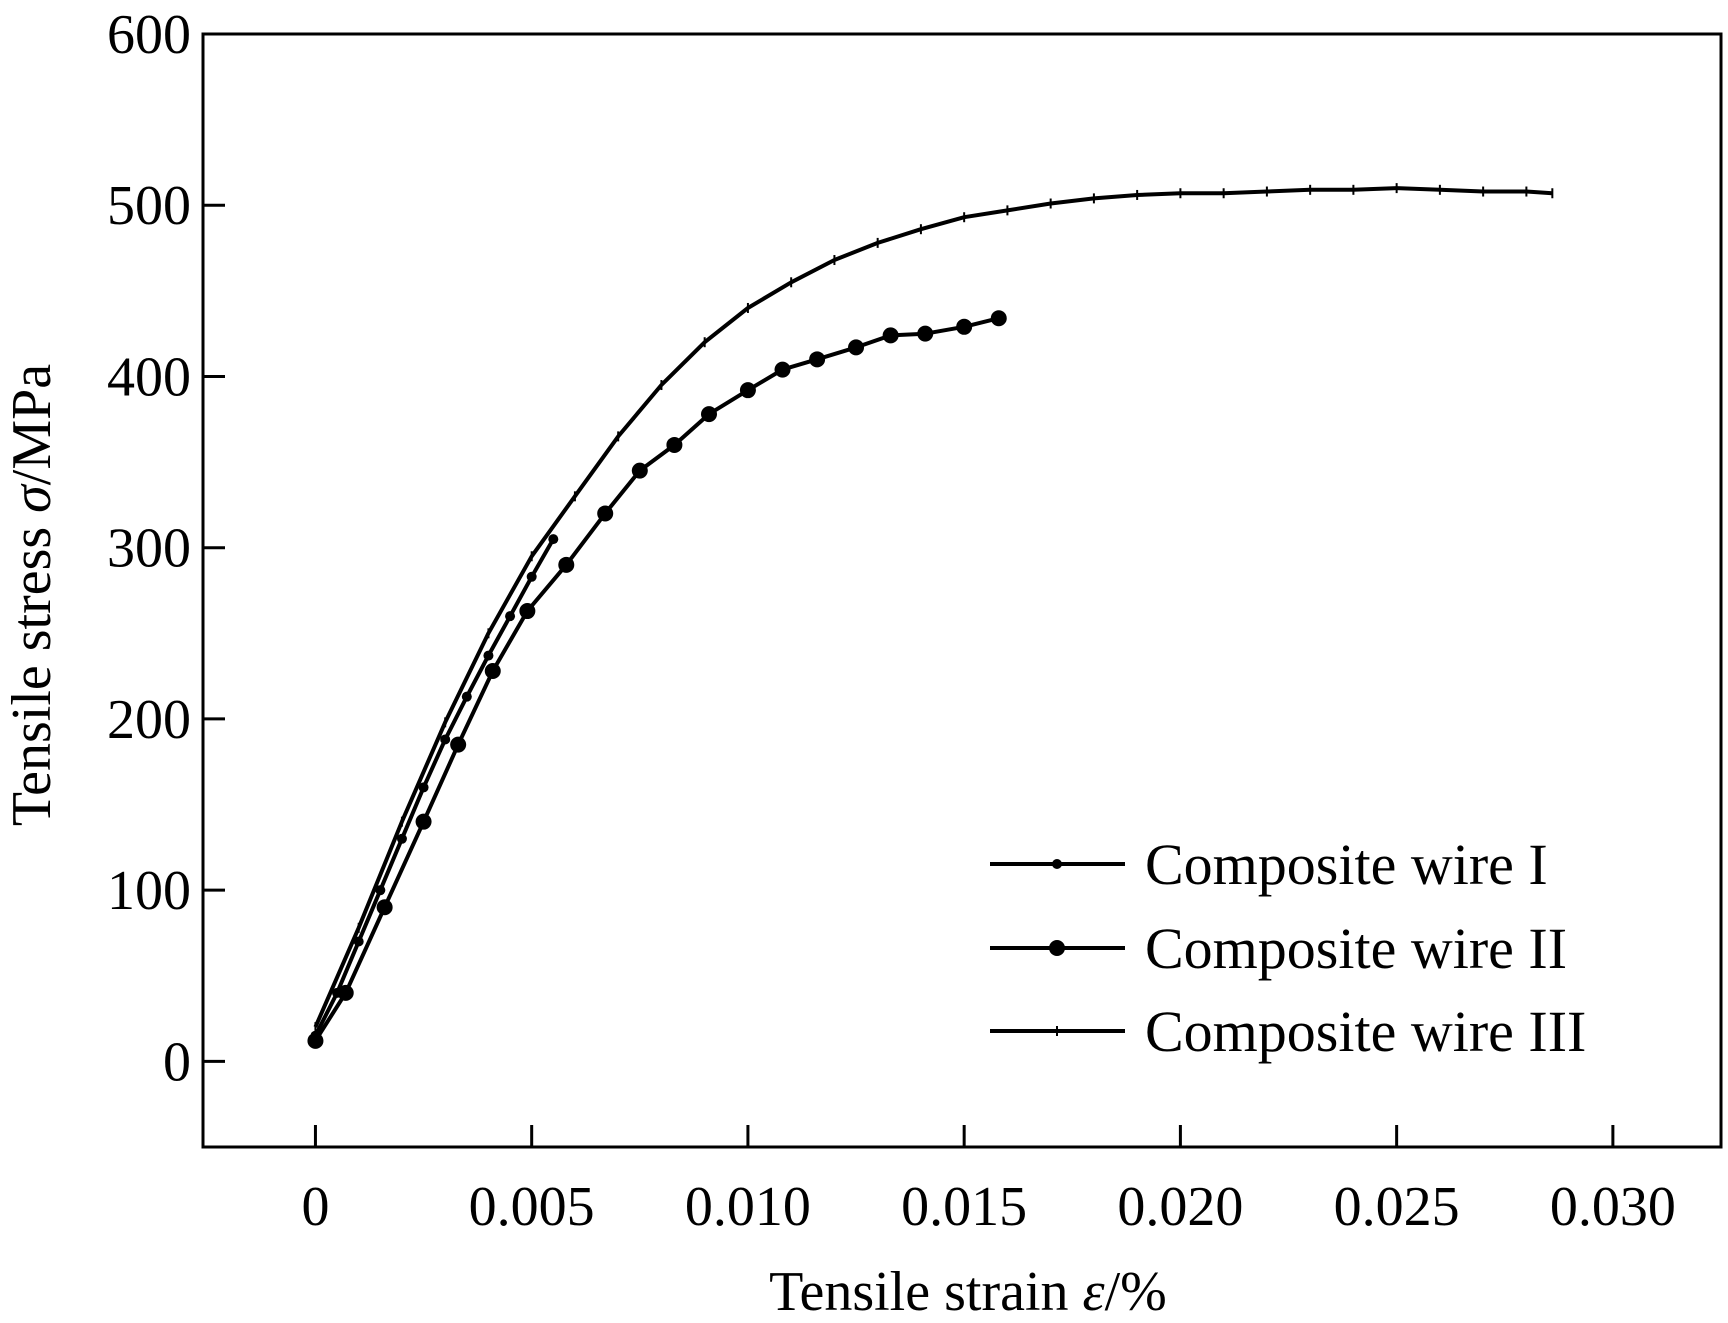 The height and width of the screenshot is (1323, 1728). Describe the element at coordinates (149, 377) in the screenshot. I see `y-tick-label: 400` at that location.